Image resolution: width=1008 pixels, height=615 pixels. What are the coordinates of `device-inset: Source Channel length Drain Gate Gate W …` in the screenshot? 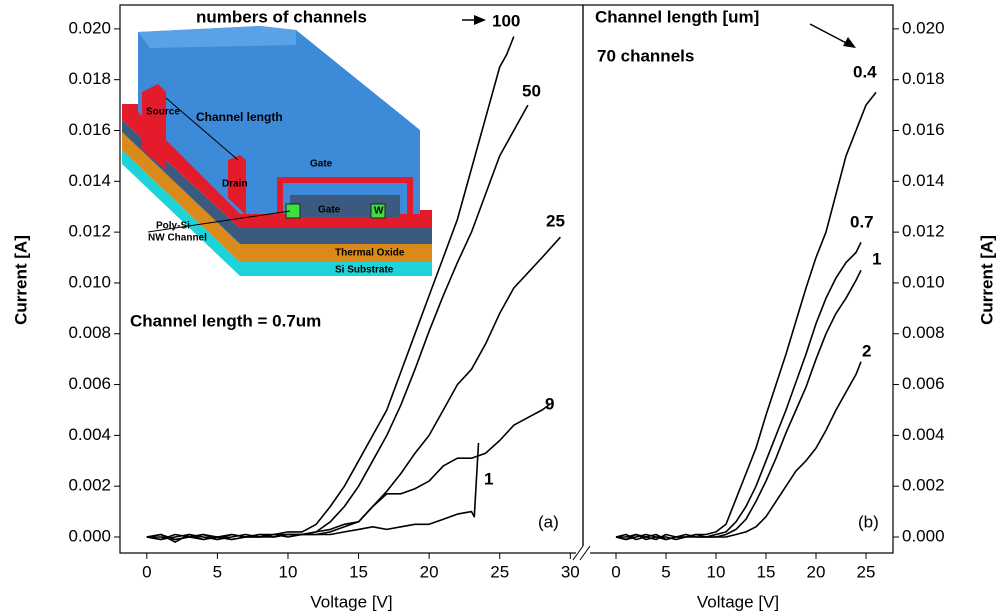 It's located at (277, 151).